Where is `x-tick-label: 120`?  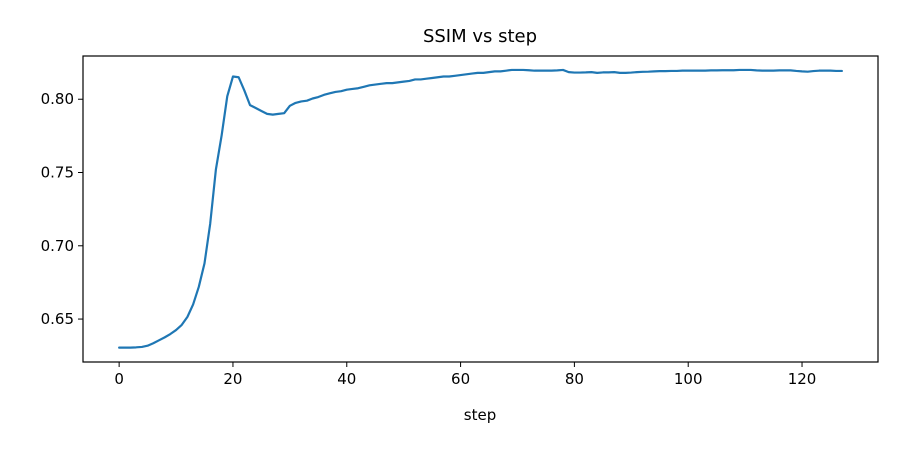 x-tick-label: 120 is located at coordinates (802, 379).